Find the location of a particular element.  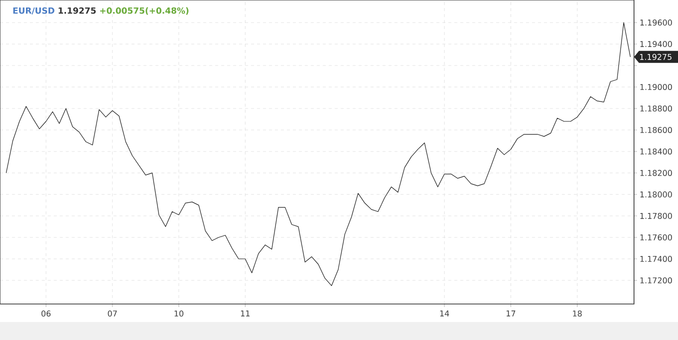

annotation: 1.19275 is located at coordinates (77, 10).